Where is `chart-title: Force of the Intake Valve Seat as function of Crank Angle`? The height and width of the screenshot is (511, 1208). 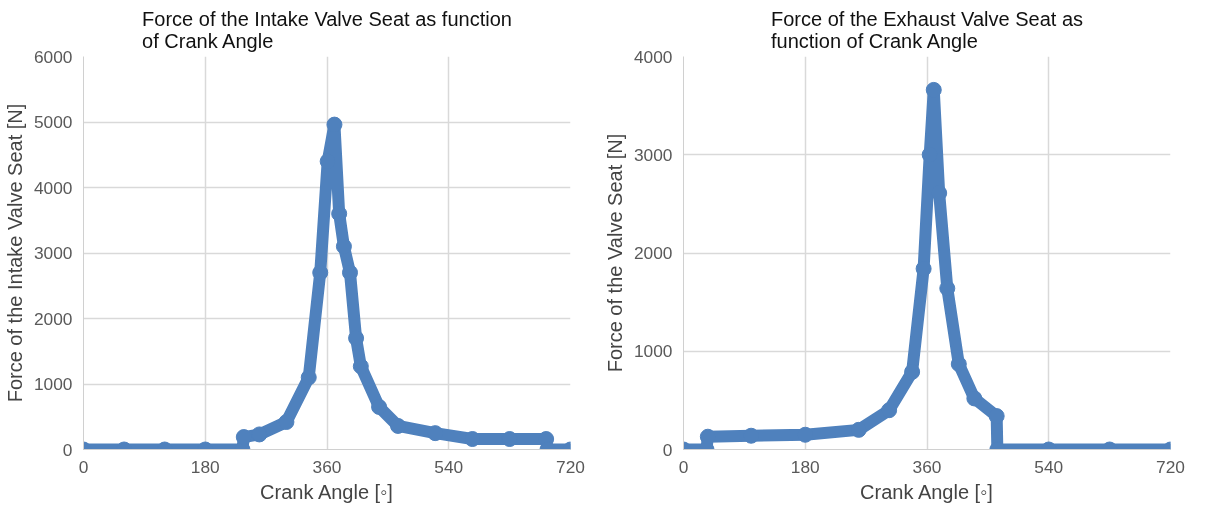 chart-title: Force of the Intake Valve Seat as function of Crank Angle is located at coordinates (327, 29).